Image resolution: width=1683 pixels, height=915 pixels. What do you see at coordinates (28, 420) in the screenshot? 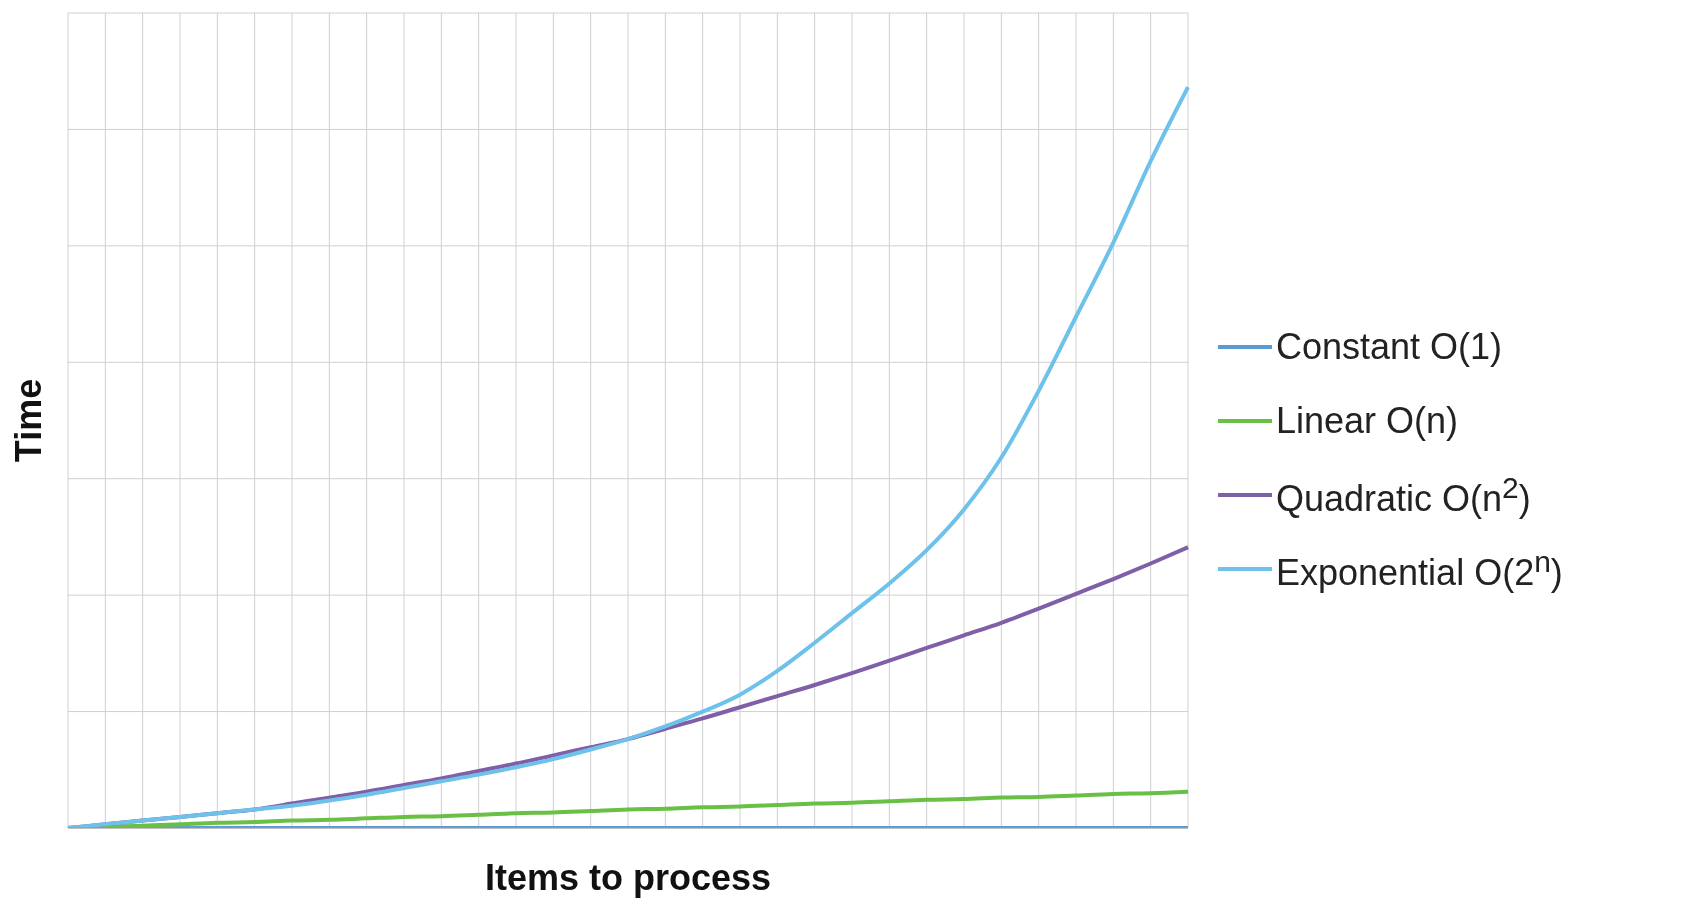
I see `y-axis-title: Time` at bounding box center [28, 420].